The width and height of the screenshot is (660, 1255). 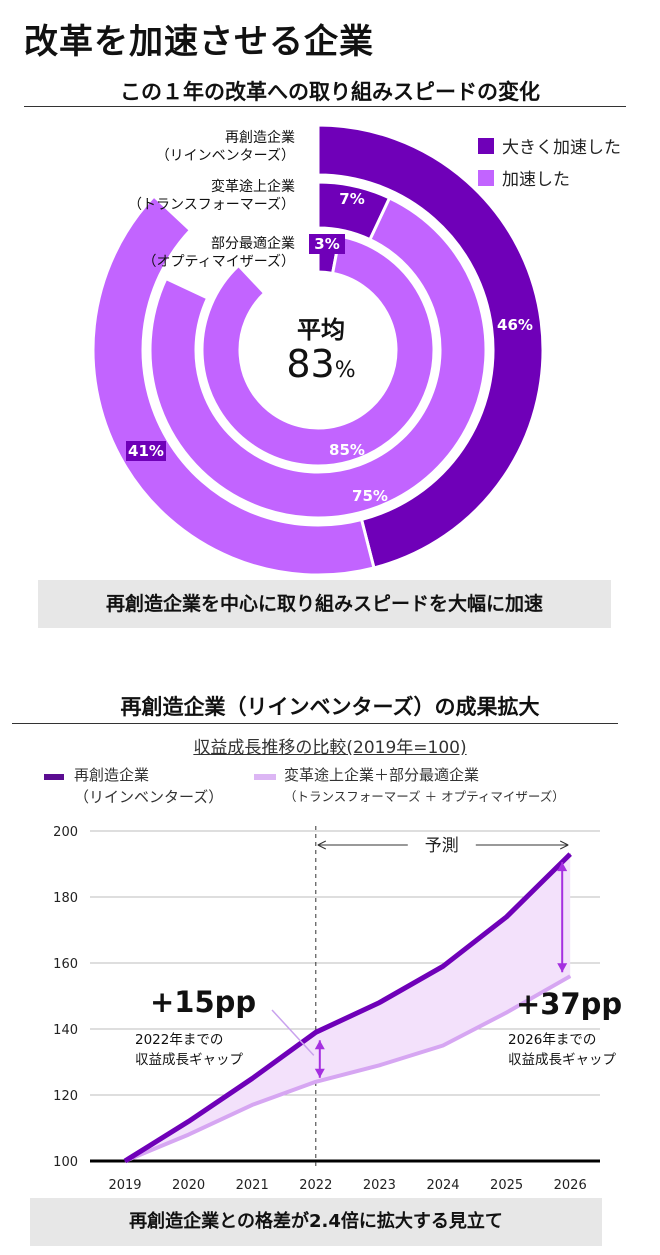 What do you see at coordinates (211, 205) in the screenshot?
I see `ring-label-transformers-line2: （トランスフォーマーズ）` at bounding box center [211, 205].